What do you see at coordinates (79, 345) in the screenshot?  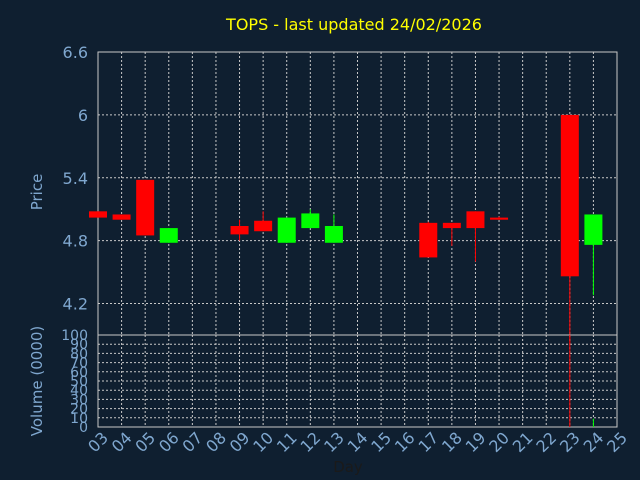 I see `volume-tick-label: 90` at bounding box center [79, 345].